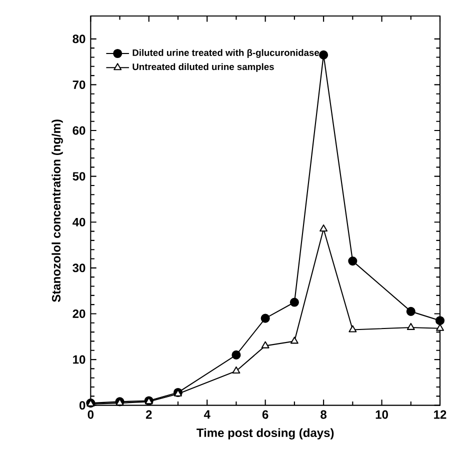 The width and height of the screenshot is (472, 472). I want to click on y-axis-title: Stanozolol concentration (ng/m), so click(57, 211).